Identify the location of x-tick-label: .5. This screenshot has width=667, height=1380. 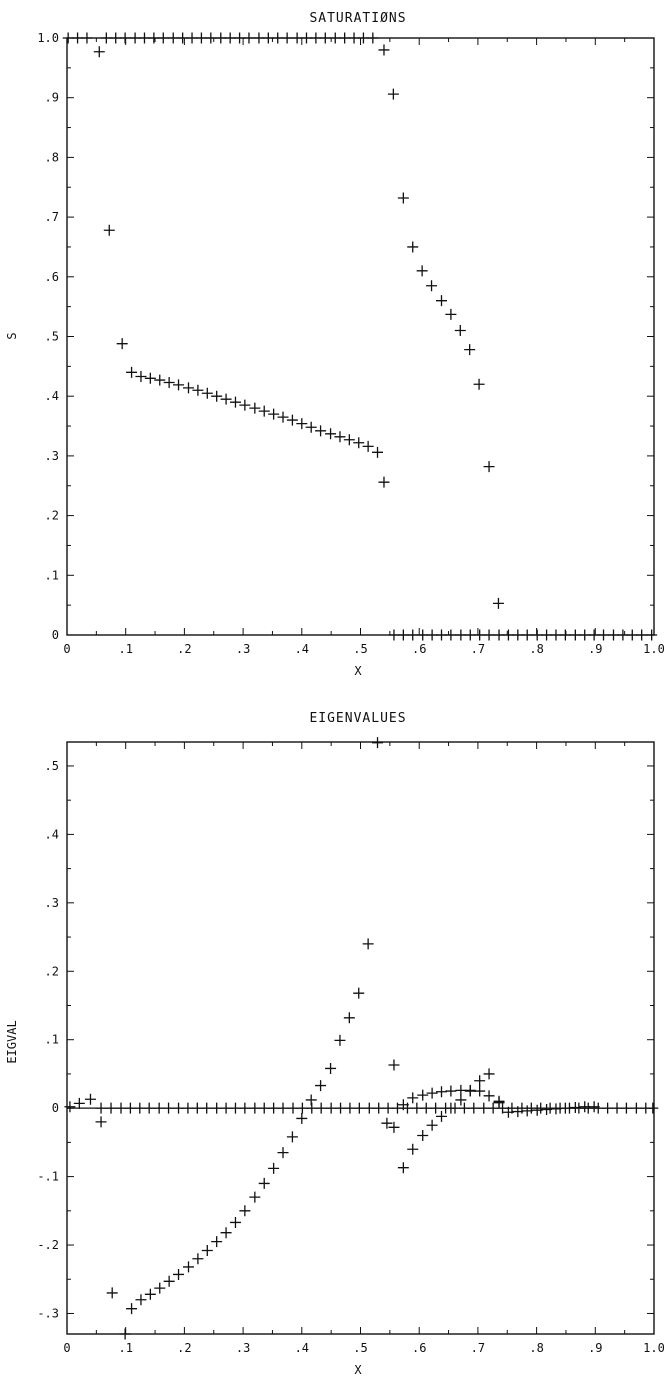
(360, 1348).